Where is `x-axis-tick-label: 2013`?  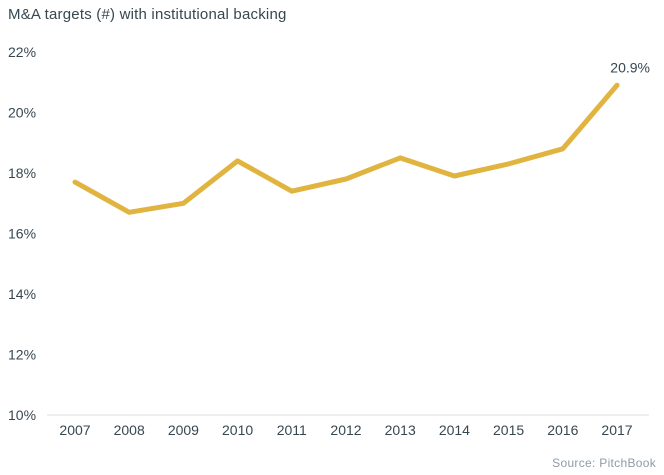
x-axis-tick-label: 2013 is located at coordinates (400, 430).